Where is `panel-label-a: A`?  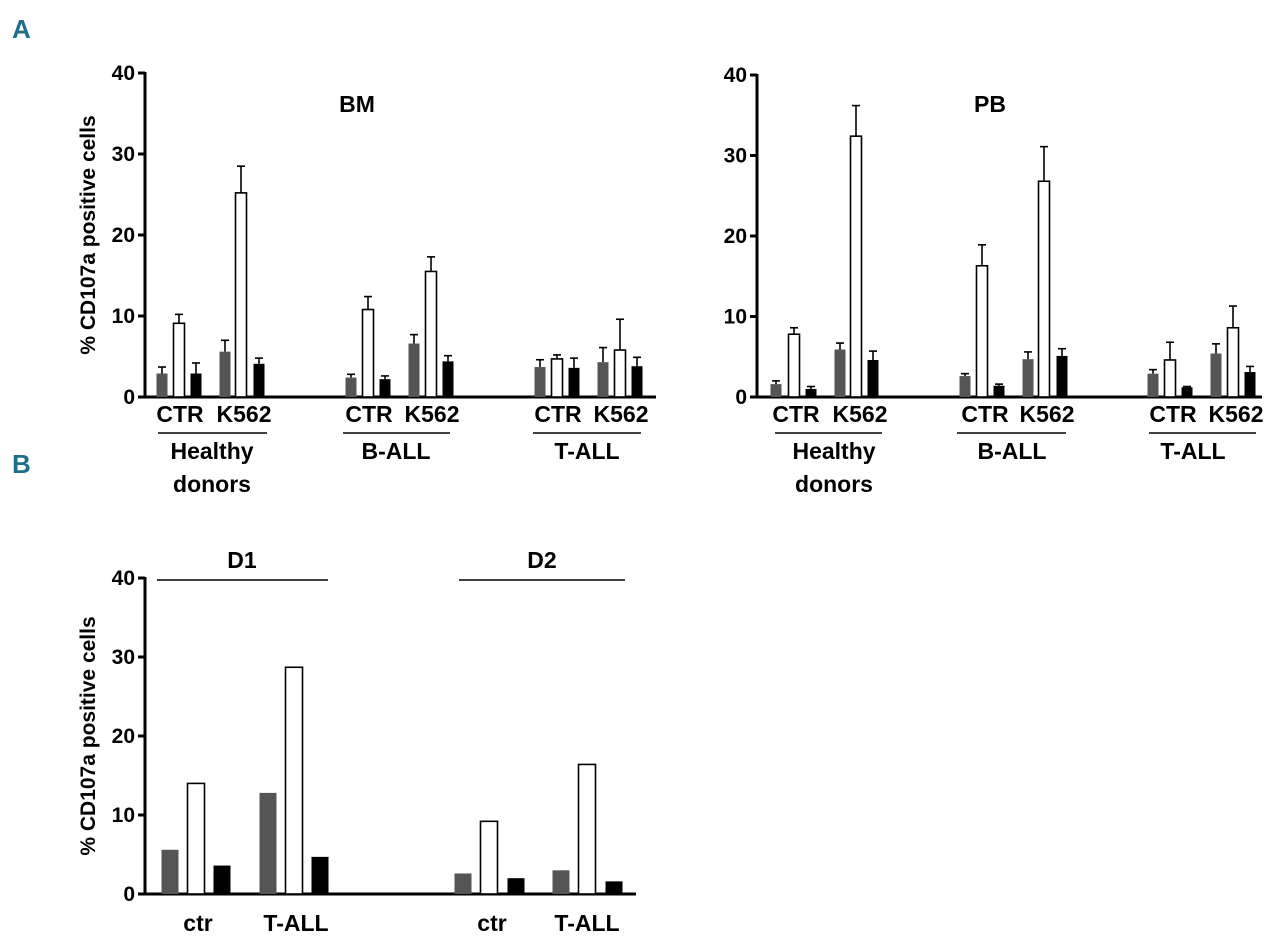
panel-label-a: A is located at coordinates (21, 29).